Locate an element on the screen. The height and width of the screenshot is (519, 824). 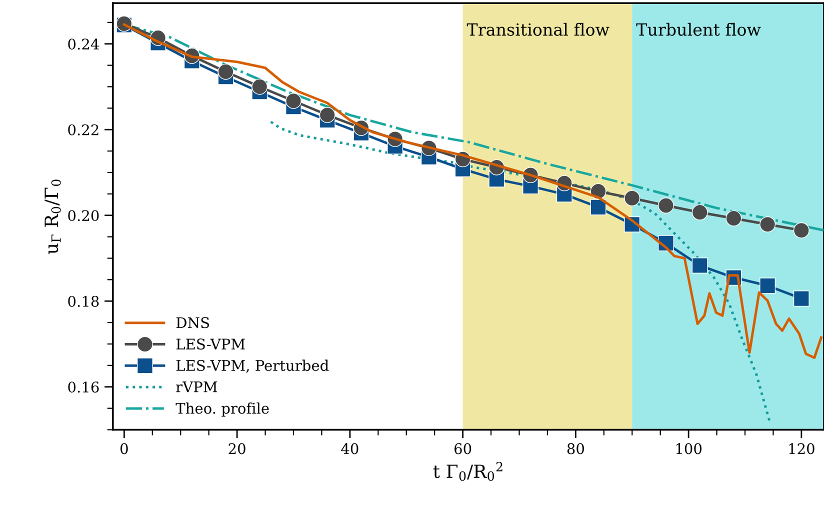
band-label: Turbulent flow is located at coordinates (698, 29).